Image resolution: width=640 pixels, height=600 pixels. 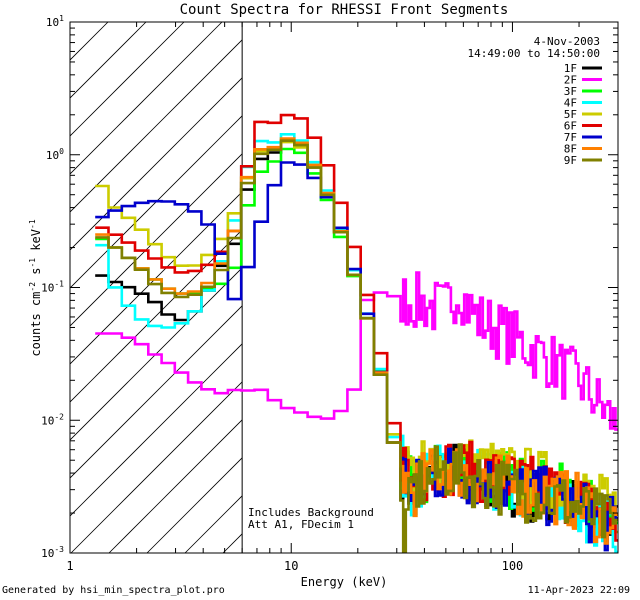 What do you see at coordinates (570, 126) in the screenshot?
I see `legend-label: 6F` at bounding box center [570, 126].